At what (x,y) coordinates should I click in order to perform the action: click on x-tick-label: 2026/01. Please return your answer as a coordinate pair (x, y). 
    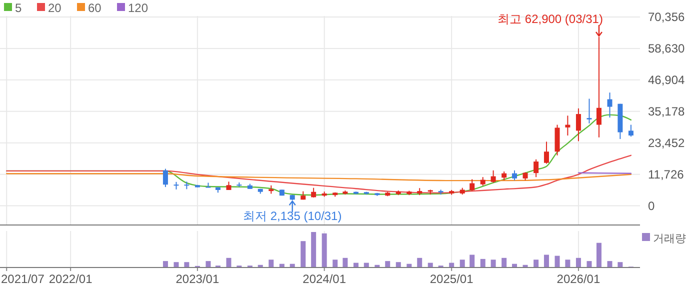
    Looking at the image, I should click on (578, 279).